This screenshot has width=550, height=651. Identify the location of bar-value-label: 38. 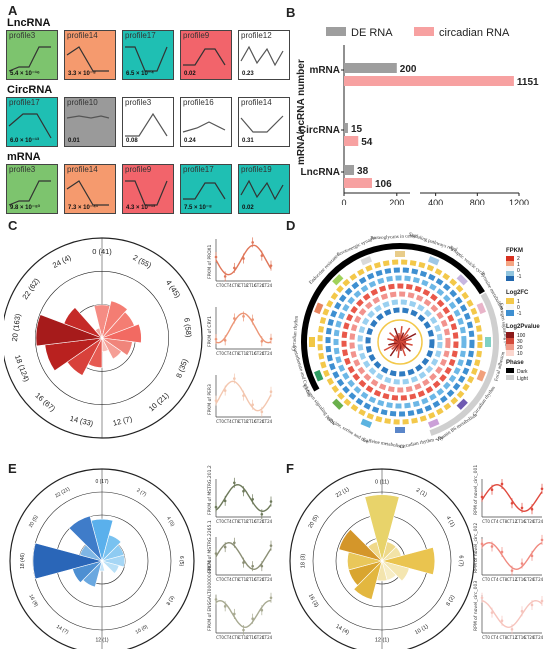
(363, 171).